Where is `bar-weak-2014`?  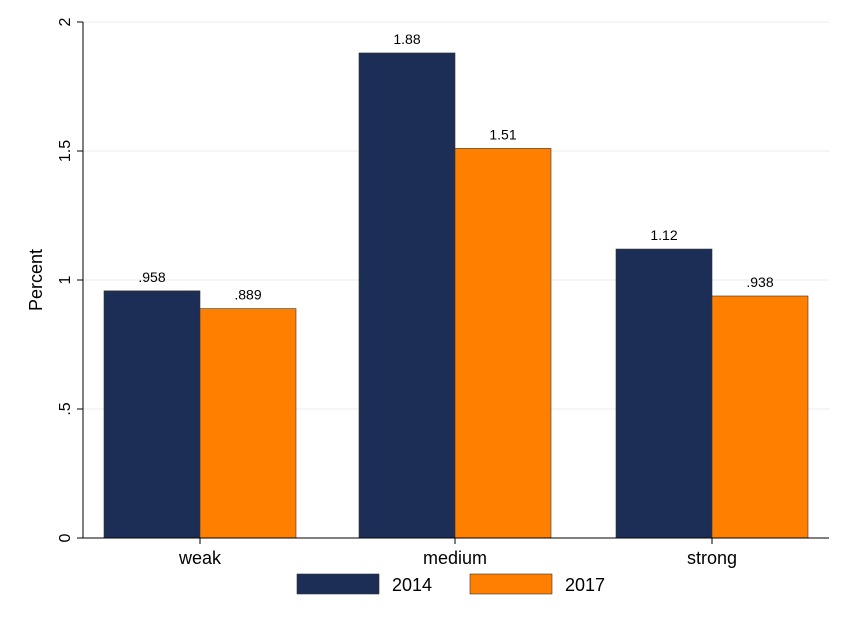 bar-weak-2014 is located at coordinates (152, 414).